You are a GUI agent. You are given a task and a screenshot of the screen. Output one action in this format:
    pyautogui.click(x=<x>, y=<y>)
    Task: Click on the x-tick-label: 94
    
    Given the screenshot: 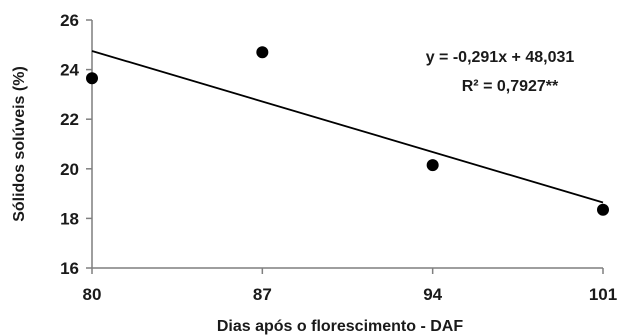 What is the action you would take?
    pyautogui.click(x=432, y=294)
    